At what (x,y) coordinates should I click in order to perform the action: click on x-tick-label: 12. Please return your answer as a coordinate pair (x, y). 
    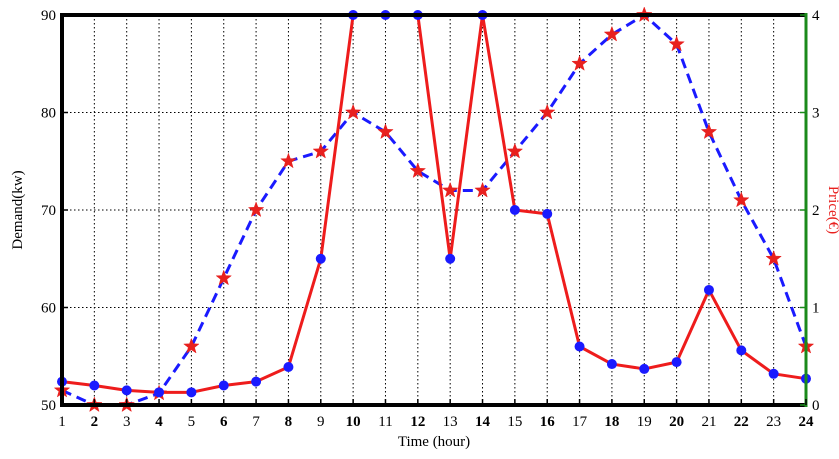
    Looking at the image, I should click on (417, 422).